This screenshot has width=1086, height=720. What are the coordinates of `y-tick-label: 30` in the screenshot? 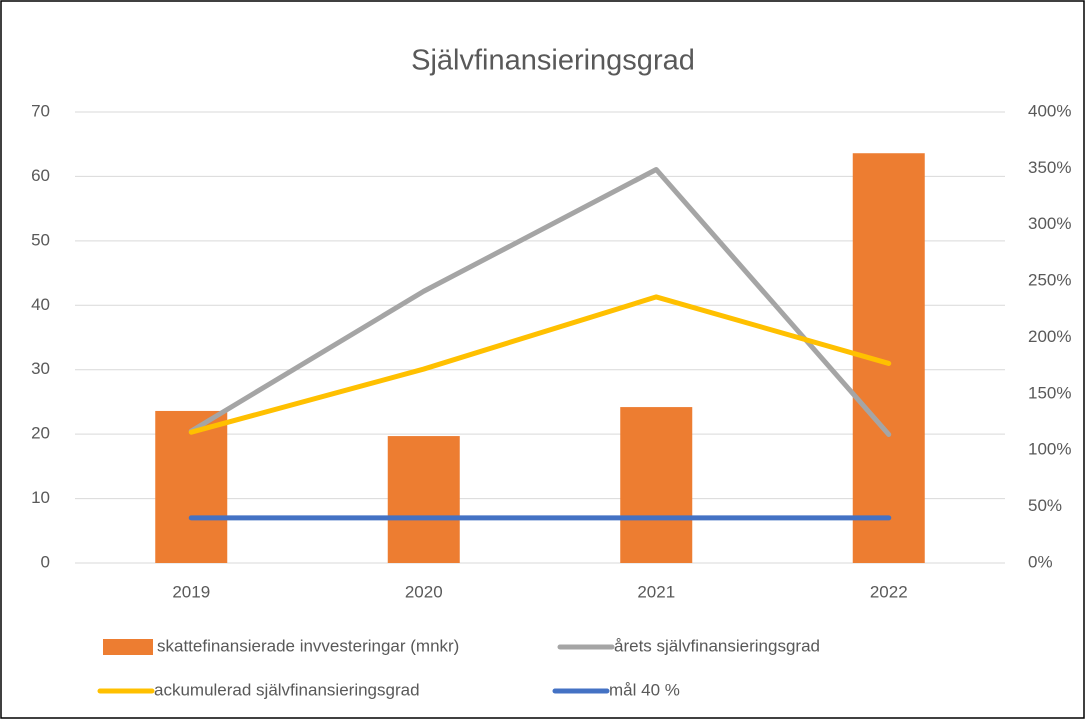 It's located at (40, 368).